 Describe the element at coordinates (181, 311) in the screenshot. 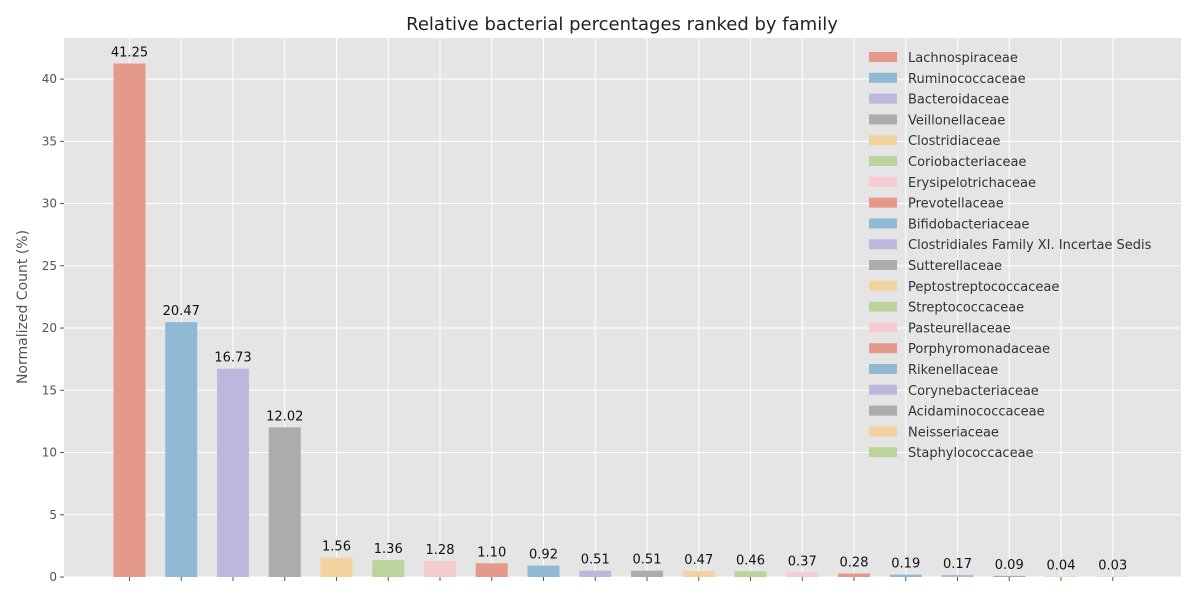

I see `bar-value-label: 20.47` at that location.